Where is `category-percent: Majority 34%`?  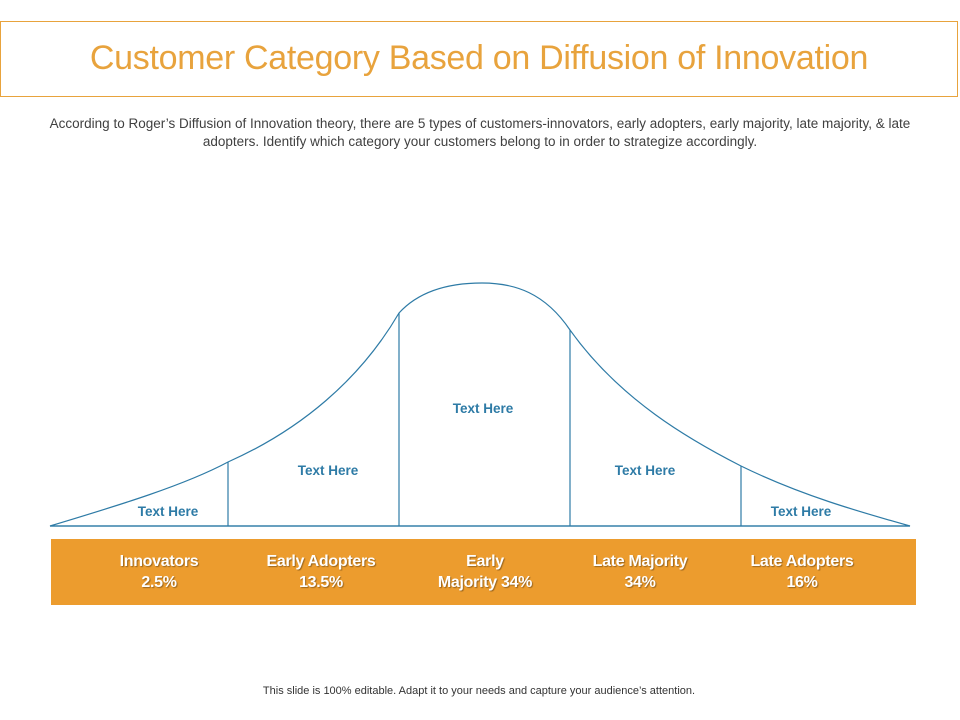 category-percent: Majority 34% is located at coordinates (485, 582).